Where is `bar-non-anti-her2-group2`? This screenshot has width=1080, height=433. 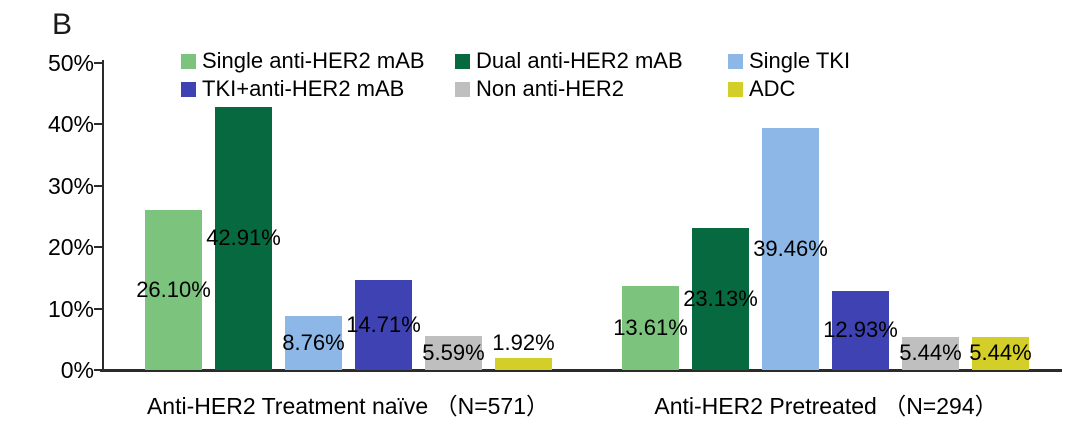
bar-non-anti-her2-group2 is located at coordinates (930, 353).